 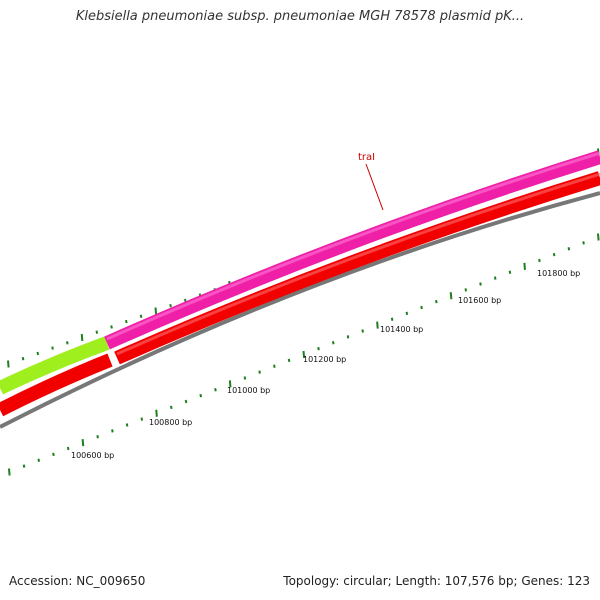 What do you see at coordinates (248, 390) in the screenshot?
I see `scale-label-101000: 101000 bp` at bounding box center [248, 390].